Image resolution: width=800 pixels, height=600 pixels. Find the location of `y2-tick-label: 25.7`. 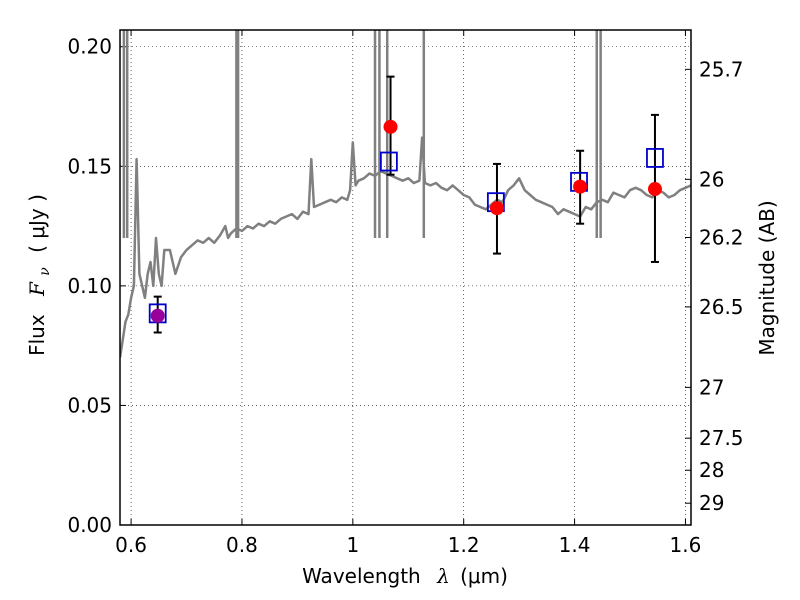

y2-tick-label: 25.7 is located at coordinates (721, 69).